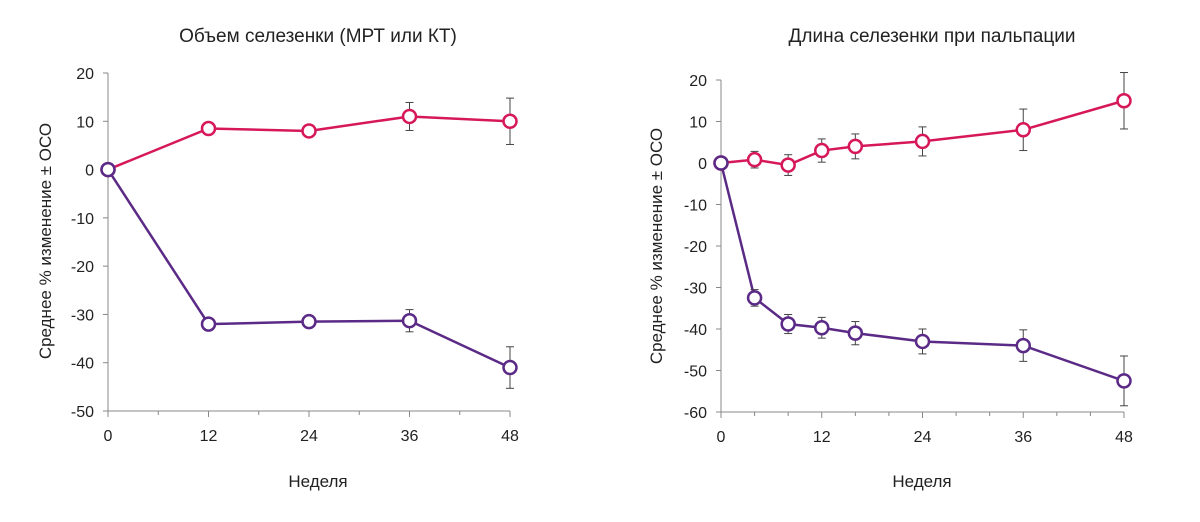 The image size is (1200, 522). I want to click on y-tick-label: -60, so click(695, 413).